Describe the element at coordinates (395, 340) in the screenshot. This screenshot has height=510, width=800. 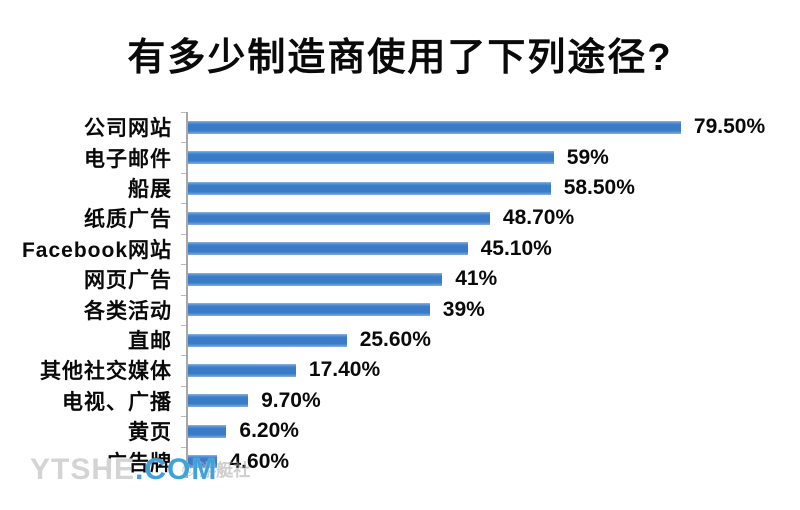
I see `value-label: 25.60%` at that location.